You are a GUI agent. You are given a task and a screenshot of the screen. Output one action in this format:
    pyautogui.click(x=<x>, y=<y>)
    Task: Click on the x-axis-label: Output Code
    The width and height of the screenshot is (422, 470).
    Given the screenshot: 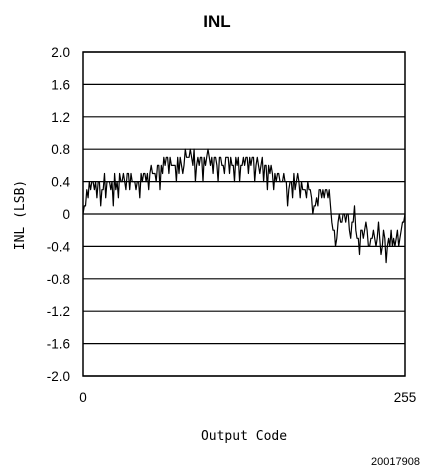 What is the action you would take?
    pyautogui.click(x=244, y=436)
    